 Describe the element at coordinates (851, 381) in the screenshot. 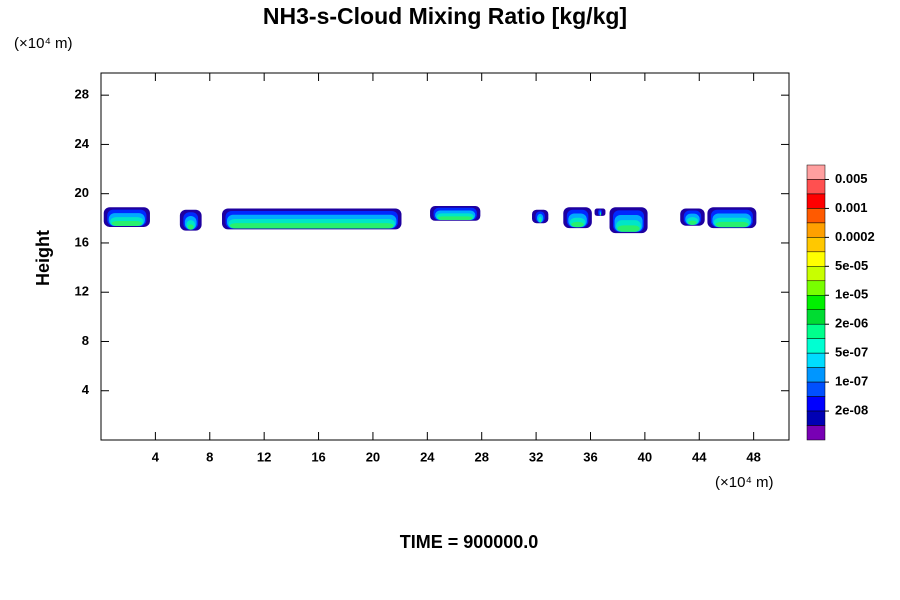

I see `colorbar-label: 1e-07` at that location.